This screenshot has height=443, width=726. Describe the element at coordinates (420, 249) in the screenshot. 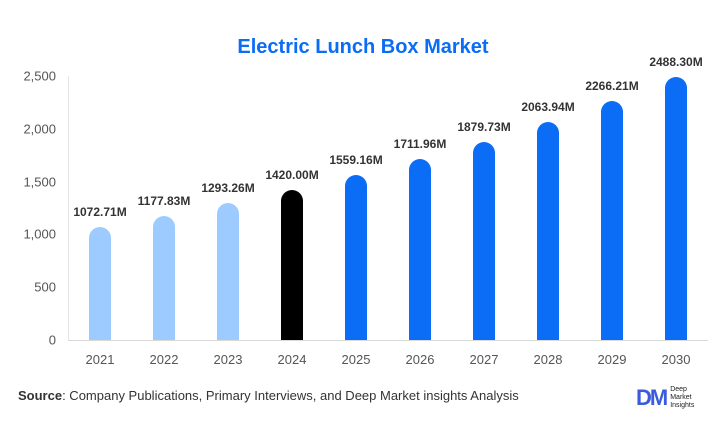

I see `bar-2026` at that location.